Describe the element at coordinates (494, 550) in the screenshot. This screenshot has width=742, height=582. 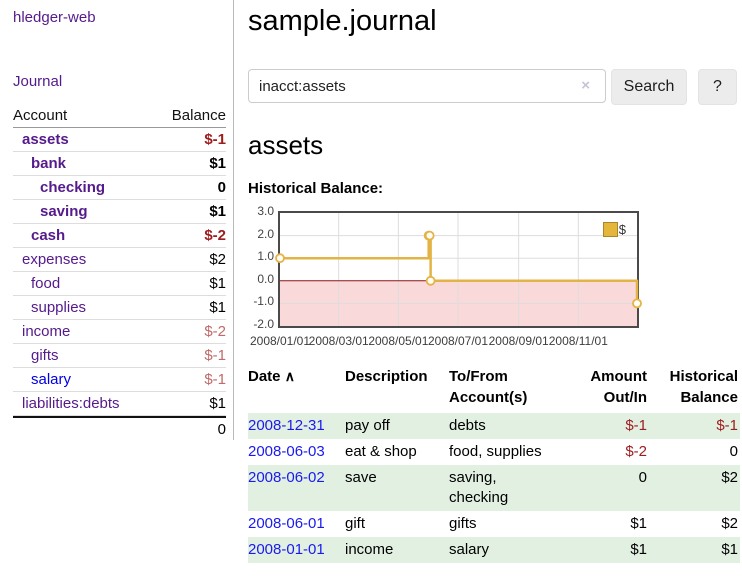
I see `register-row: 2008-01-01 income salary $1 $1` at that location.